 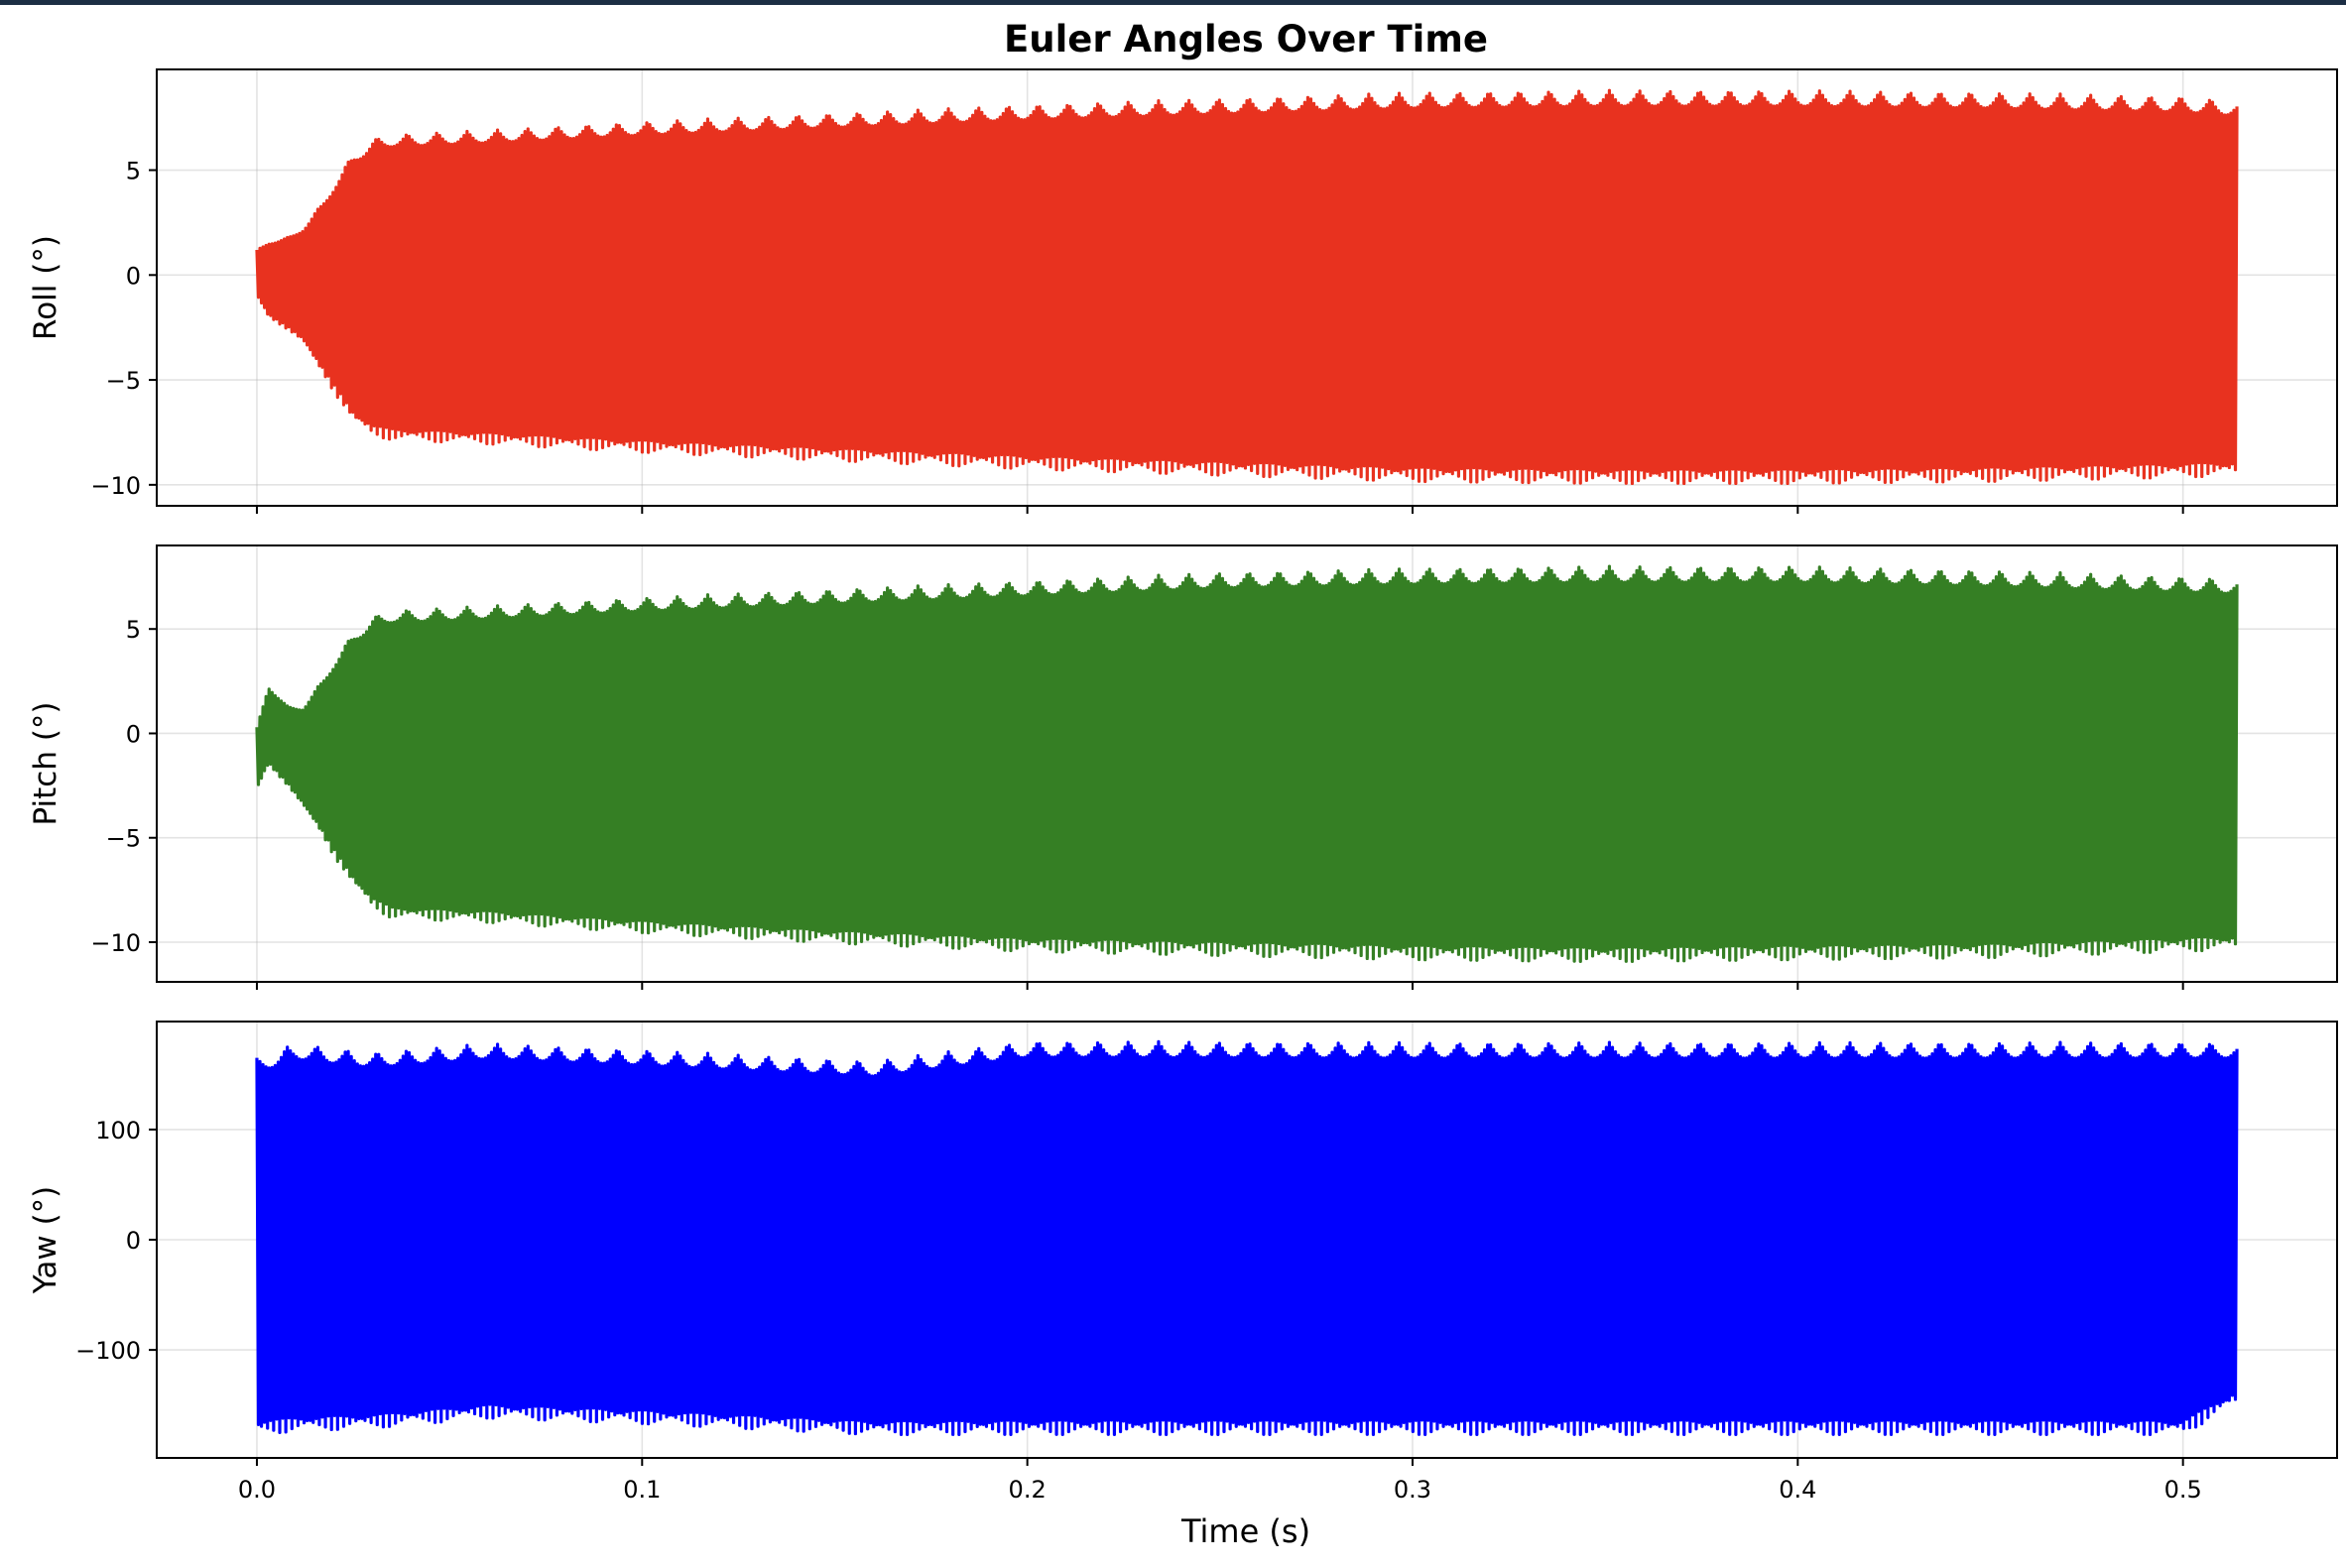 I want to click on chart-title: Euler Angles Over Time, so click(x=1246, y=39).